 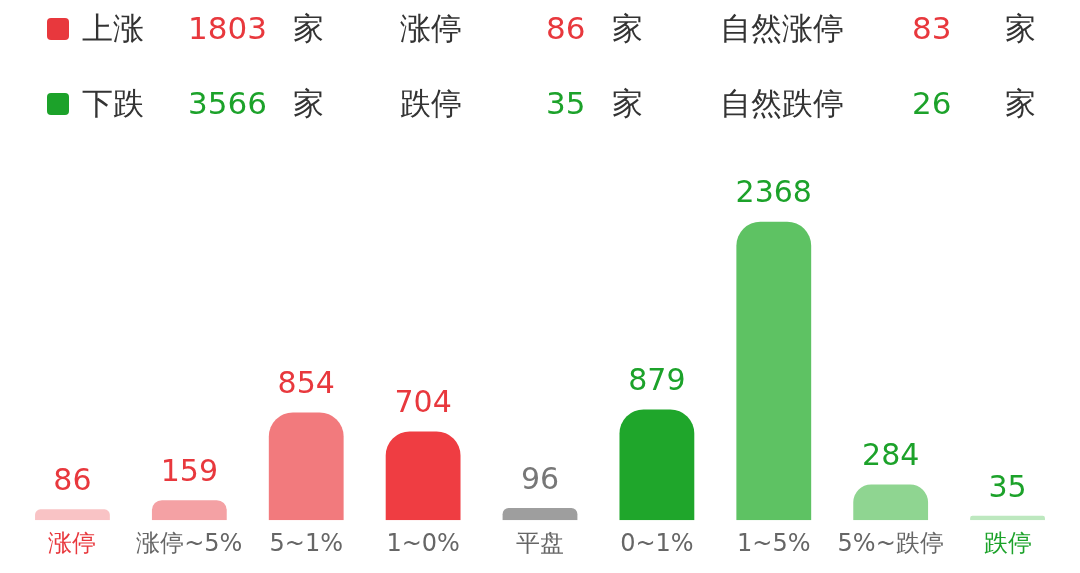 I want to click on x-tick-label: 平盘, so click(x=540, y=542).